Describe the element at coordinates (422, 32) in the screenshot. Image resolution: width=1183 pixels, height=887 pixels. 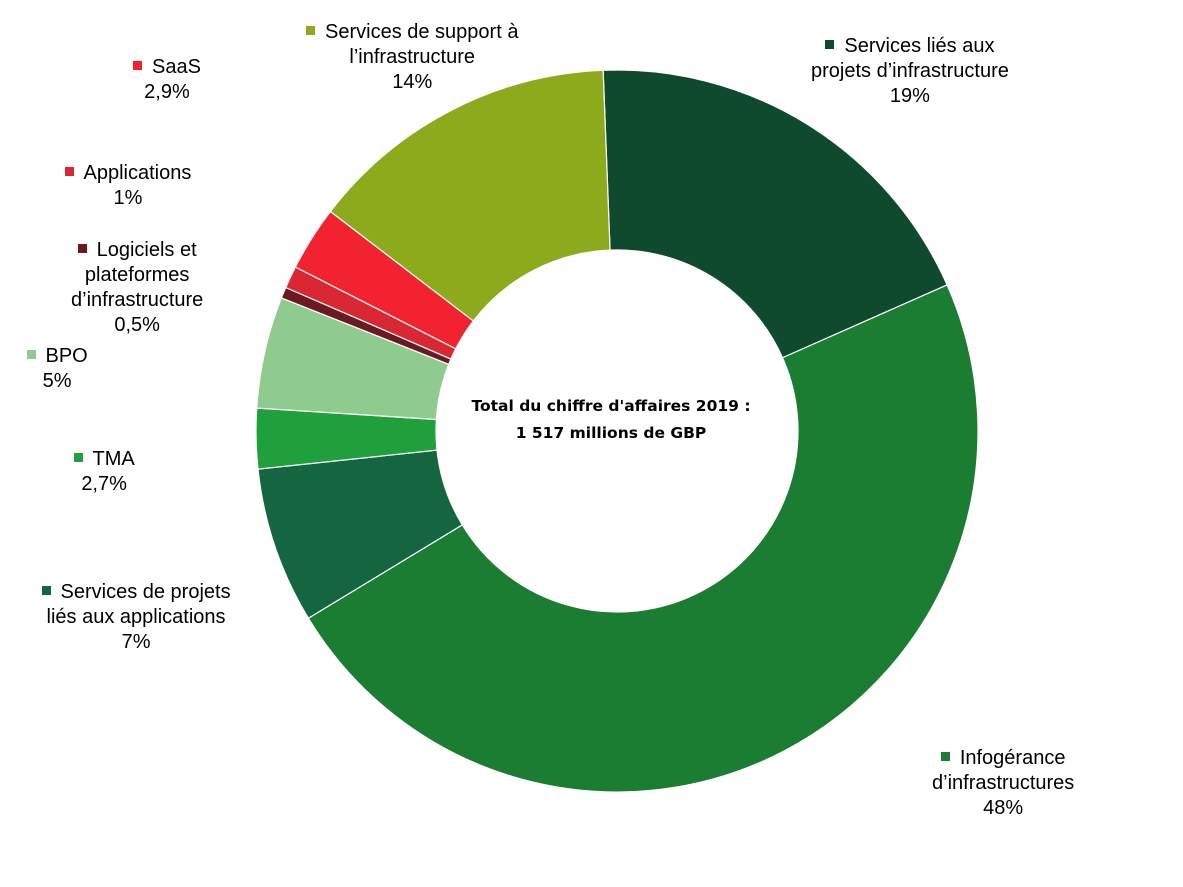
I see `slice-label-text: Services de support à` at that location.